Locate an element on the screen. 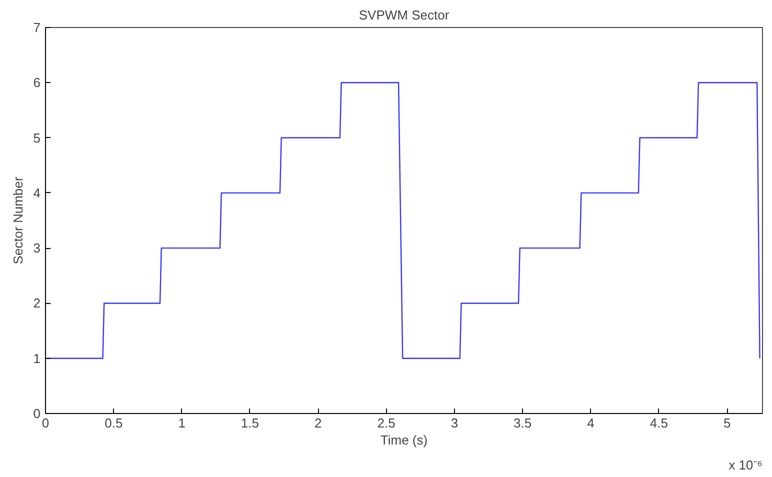  y-tick-label: 5 is located at coordinates (37, 138).